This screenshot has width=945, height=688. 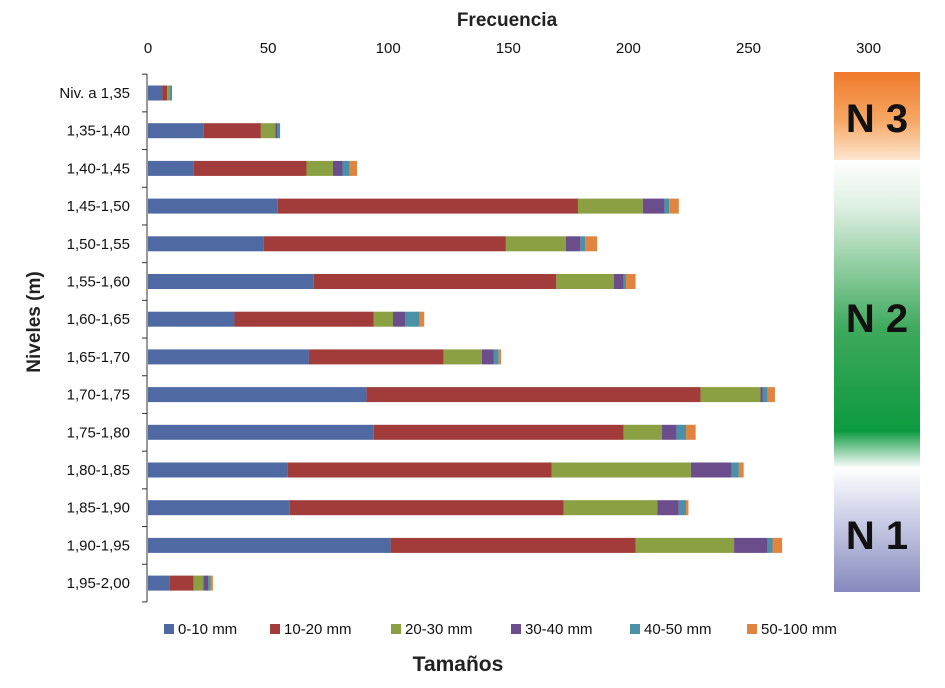 I want to click on category-label: 1,35-1,40, so click(x=98, y=131).